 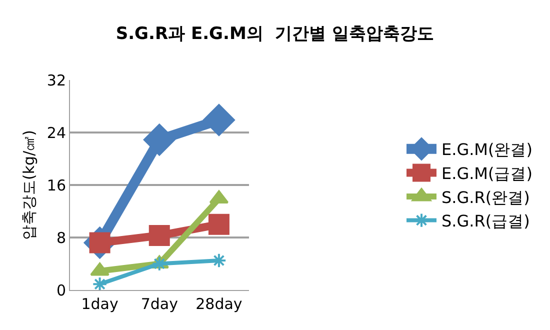 What do you see at coordinates (61, 237) in the screenshot?
I see `y-tick-label: 8` at bounding box center [61, 237].